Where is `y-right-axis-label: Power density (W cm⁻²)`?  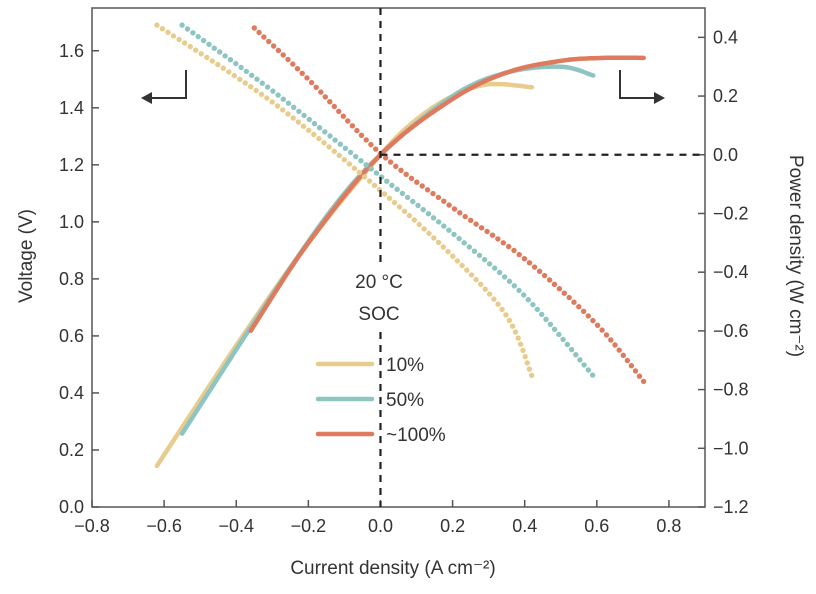 y-right-axis-label: Power density (W cm⁻²) is located at coordinates (795, 256).